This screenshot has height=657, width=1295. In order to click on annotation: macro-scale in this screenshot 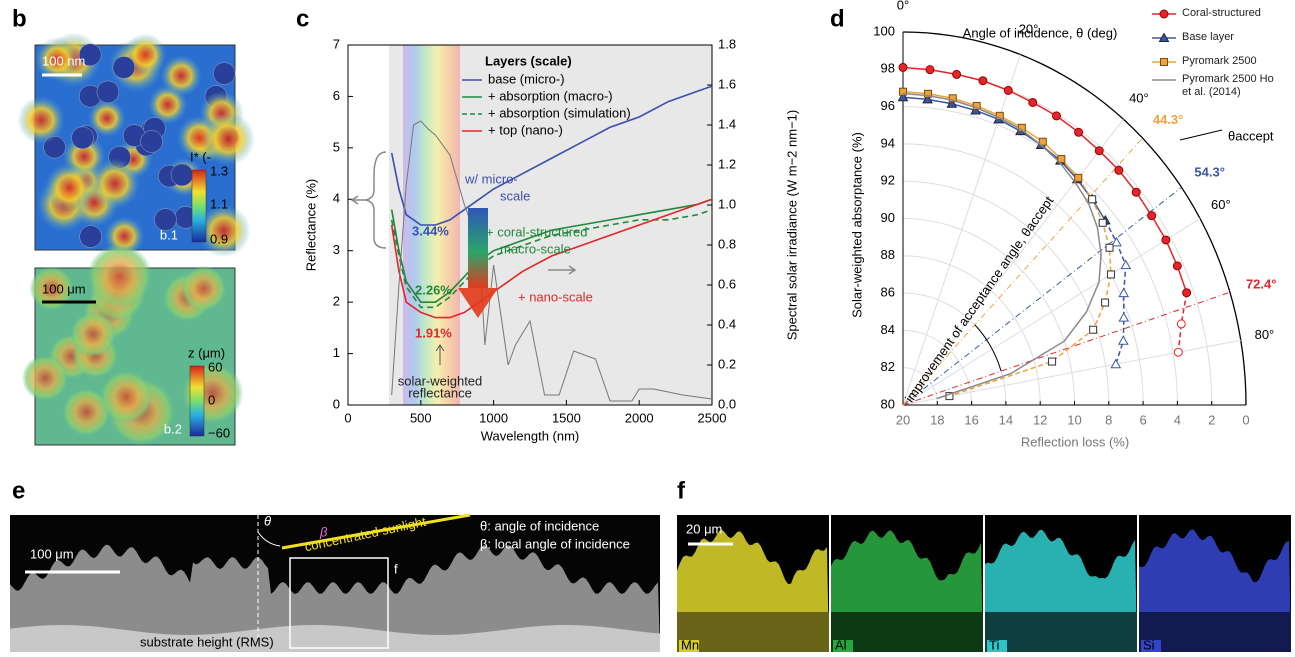, I will do `click(535, 248)`.